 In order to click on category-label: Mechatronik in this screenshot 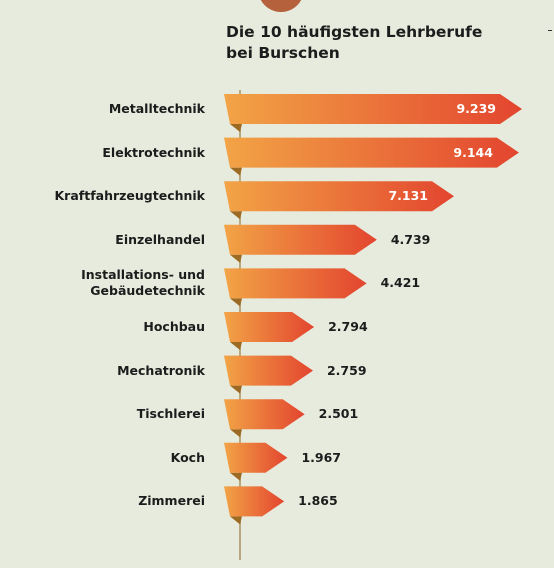, I will do `click(102, 371)`.